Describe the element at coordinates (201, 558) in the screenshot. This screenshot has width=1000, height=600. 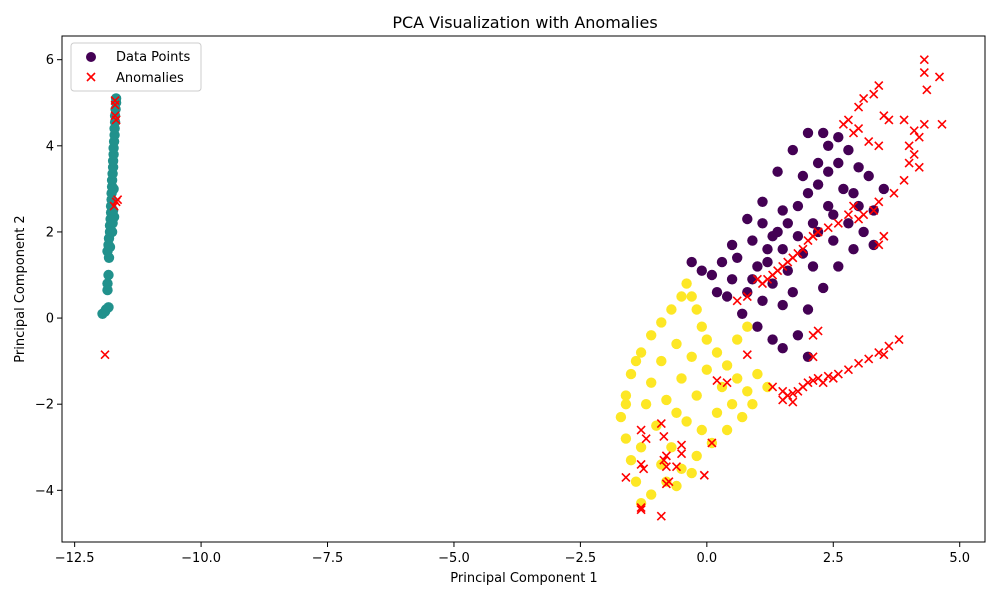
I see `x-tick-label: −10.0` at that location.